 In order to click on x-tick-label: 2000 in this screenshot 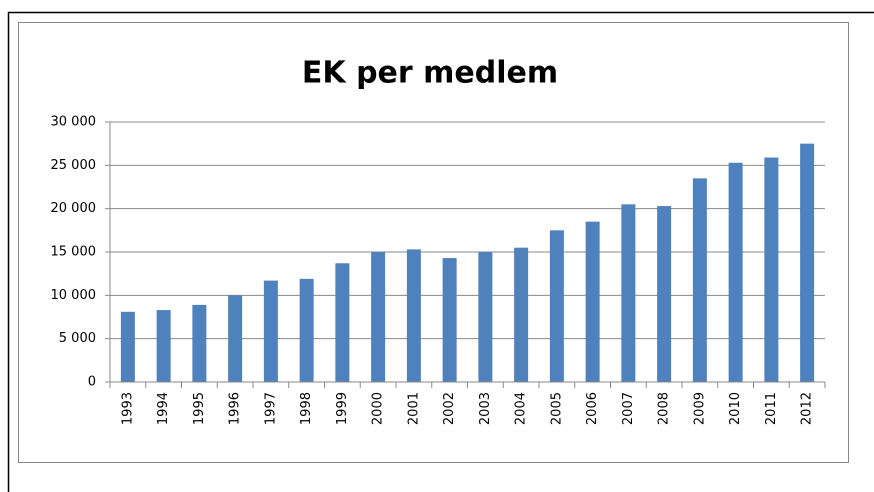, I will do `click(378, 408)`.